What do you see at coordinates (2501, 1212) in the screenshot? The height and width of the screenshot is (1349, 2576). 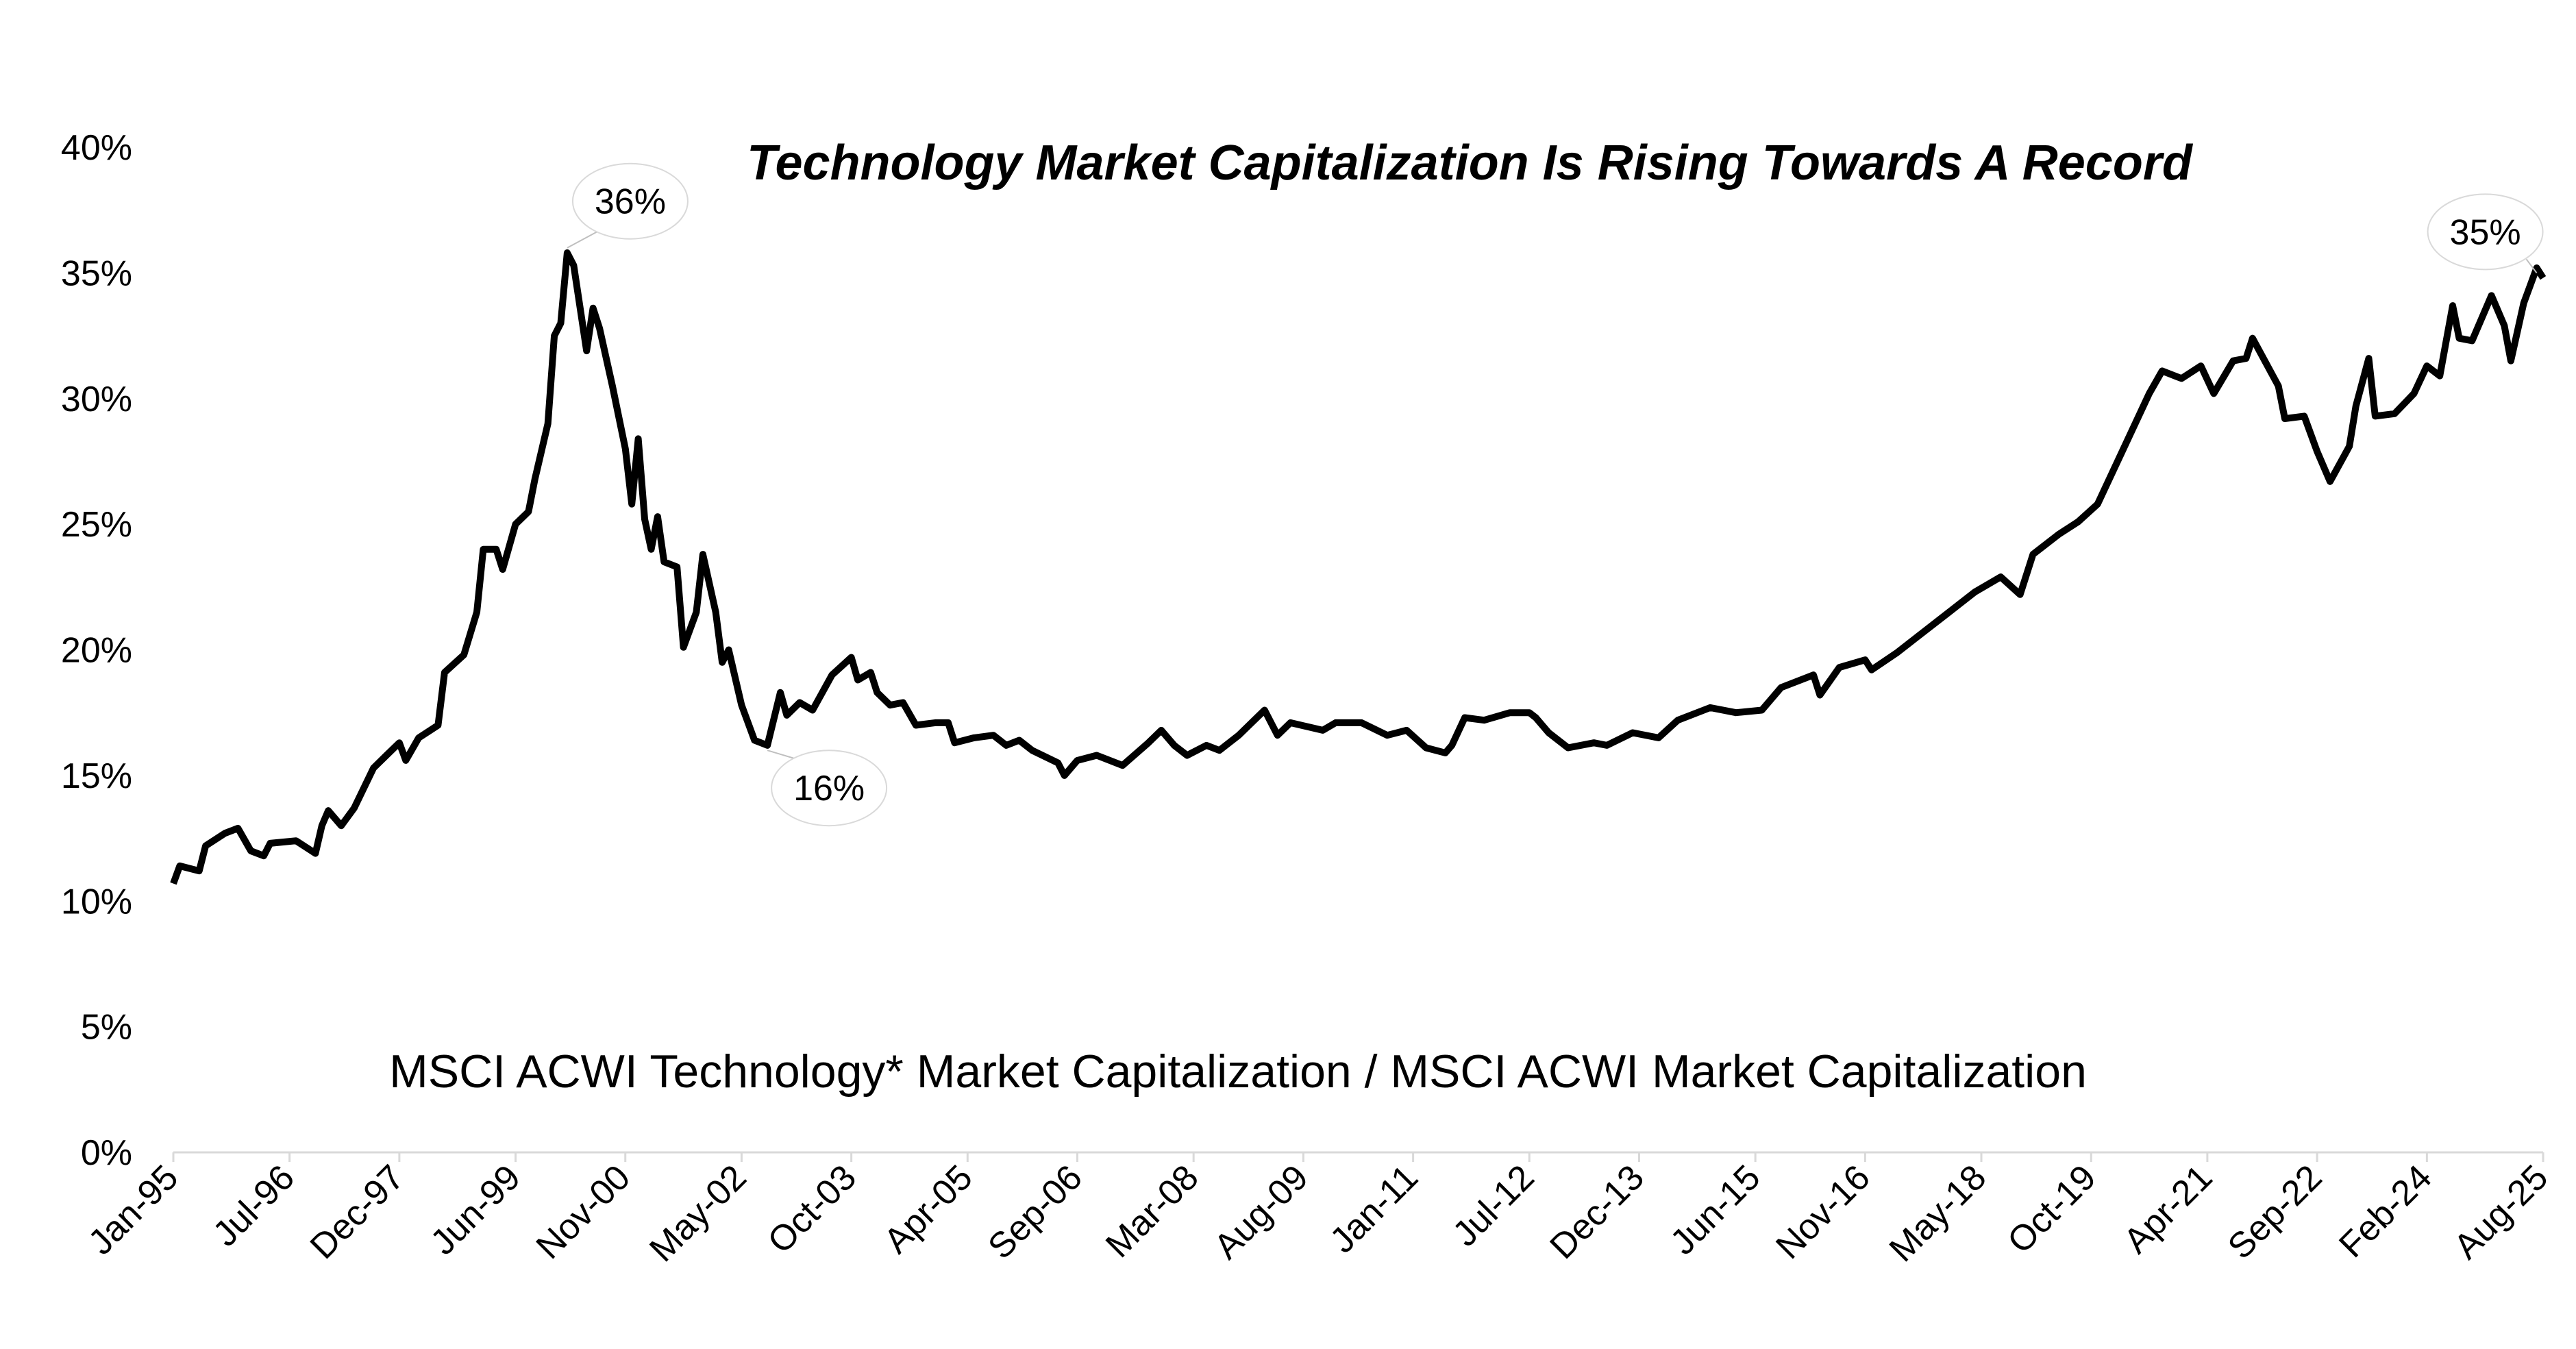 I see `x-tick-label: Aug-25` at bounding box center [2501, 1212].